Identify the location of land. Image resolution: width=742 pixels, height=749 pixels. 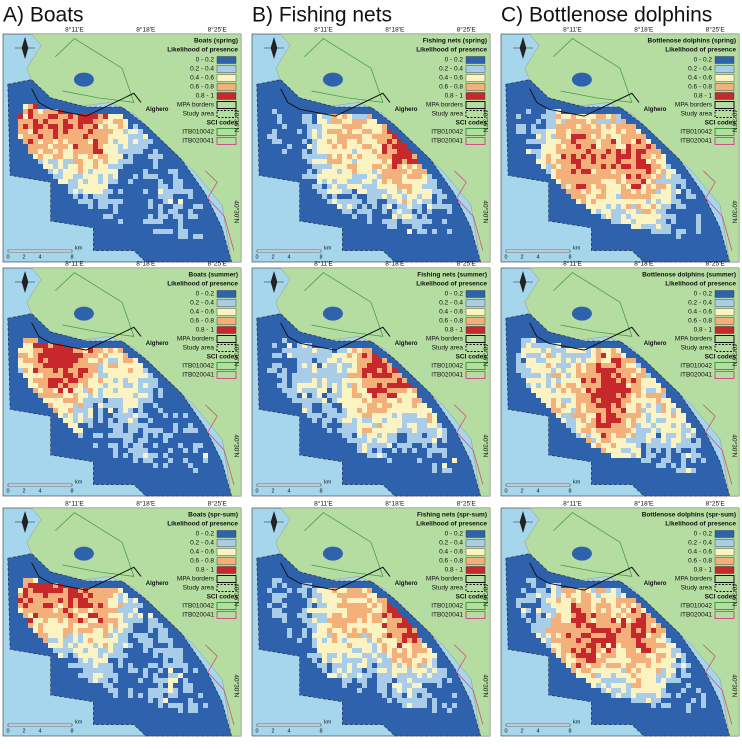
(134, 382).